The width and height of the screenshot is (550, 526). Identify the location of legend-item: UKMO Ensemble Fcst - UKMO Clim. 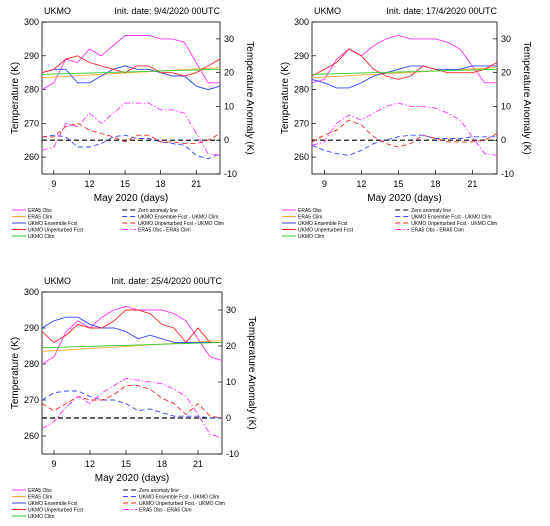
(451, 218).